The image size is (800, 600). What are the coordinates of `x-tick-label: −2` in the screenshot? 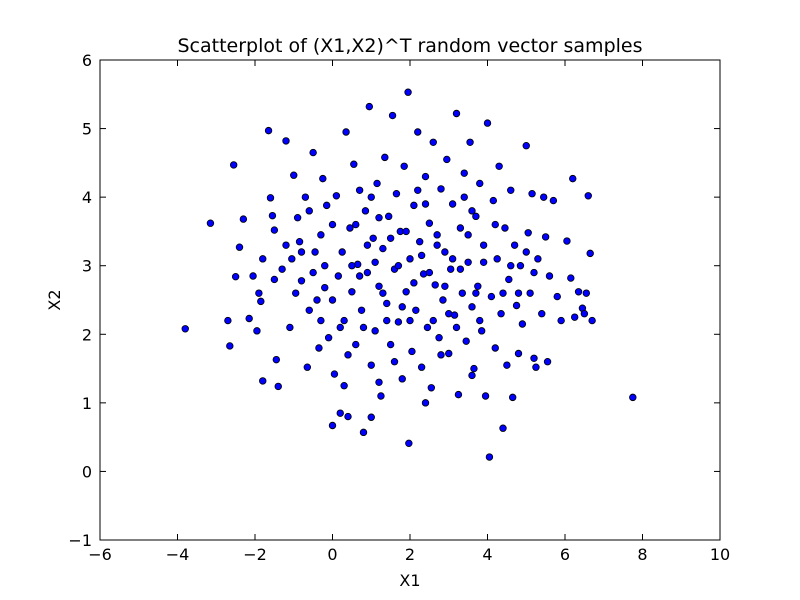 It's located at (255, 554).